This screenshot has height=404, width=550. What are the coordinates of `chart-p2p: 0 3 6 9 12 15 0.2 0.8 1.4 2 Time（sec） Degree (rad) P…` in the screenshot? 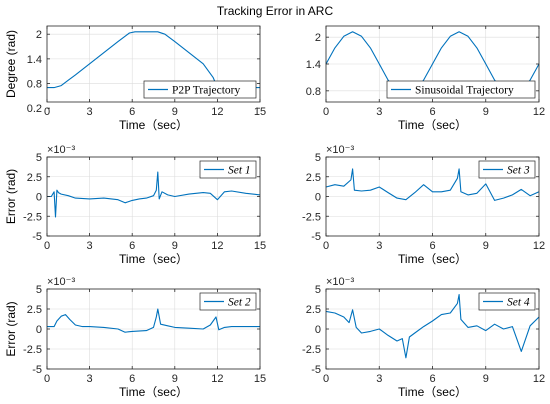 It's located at (135, 78).